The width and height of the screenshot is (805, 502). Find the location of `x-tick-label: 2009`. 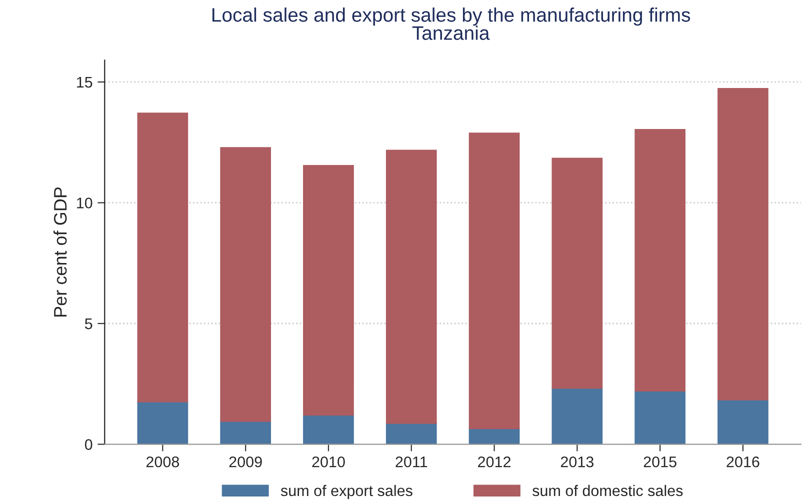

x-tick-label: 2009 is located at coordinates (245, 462).